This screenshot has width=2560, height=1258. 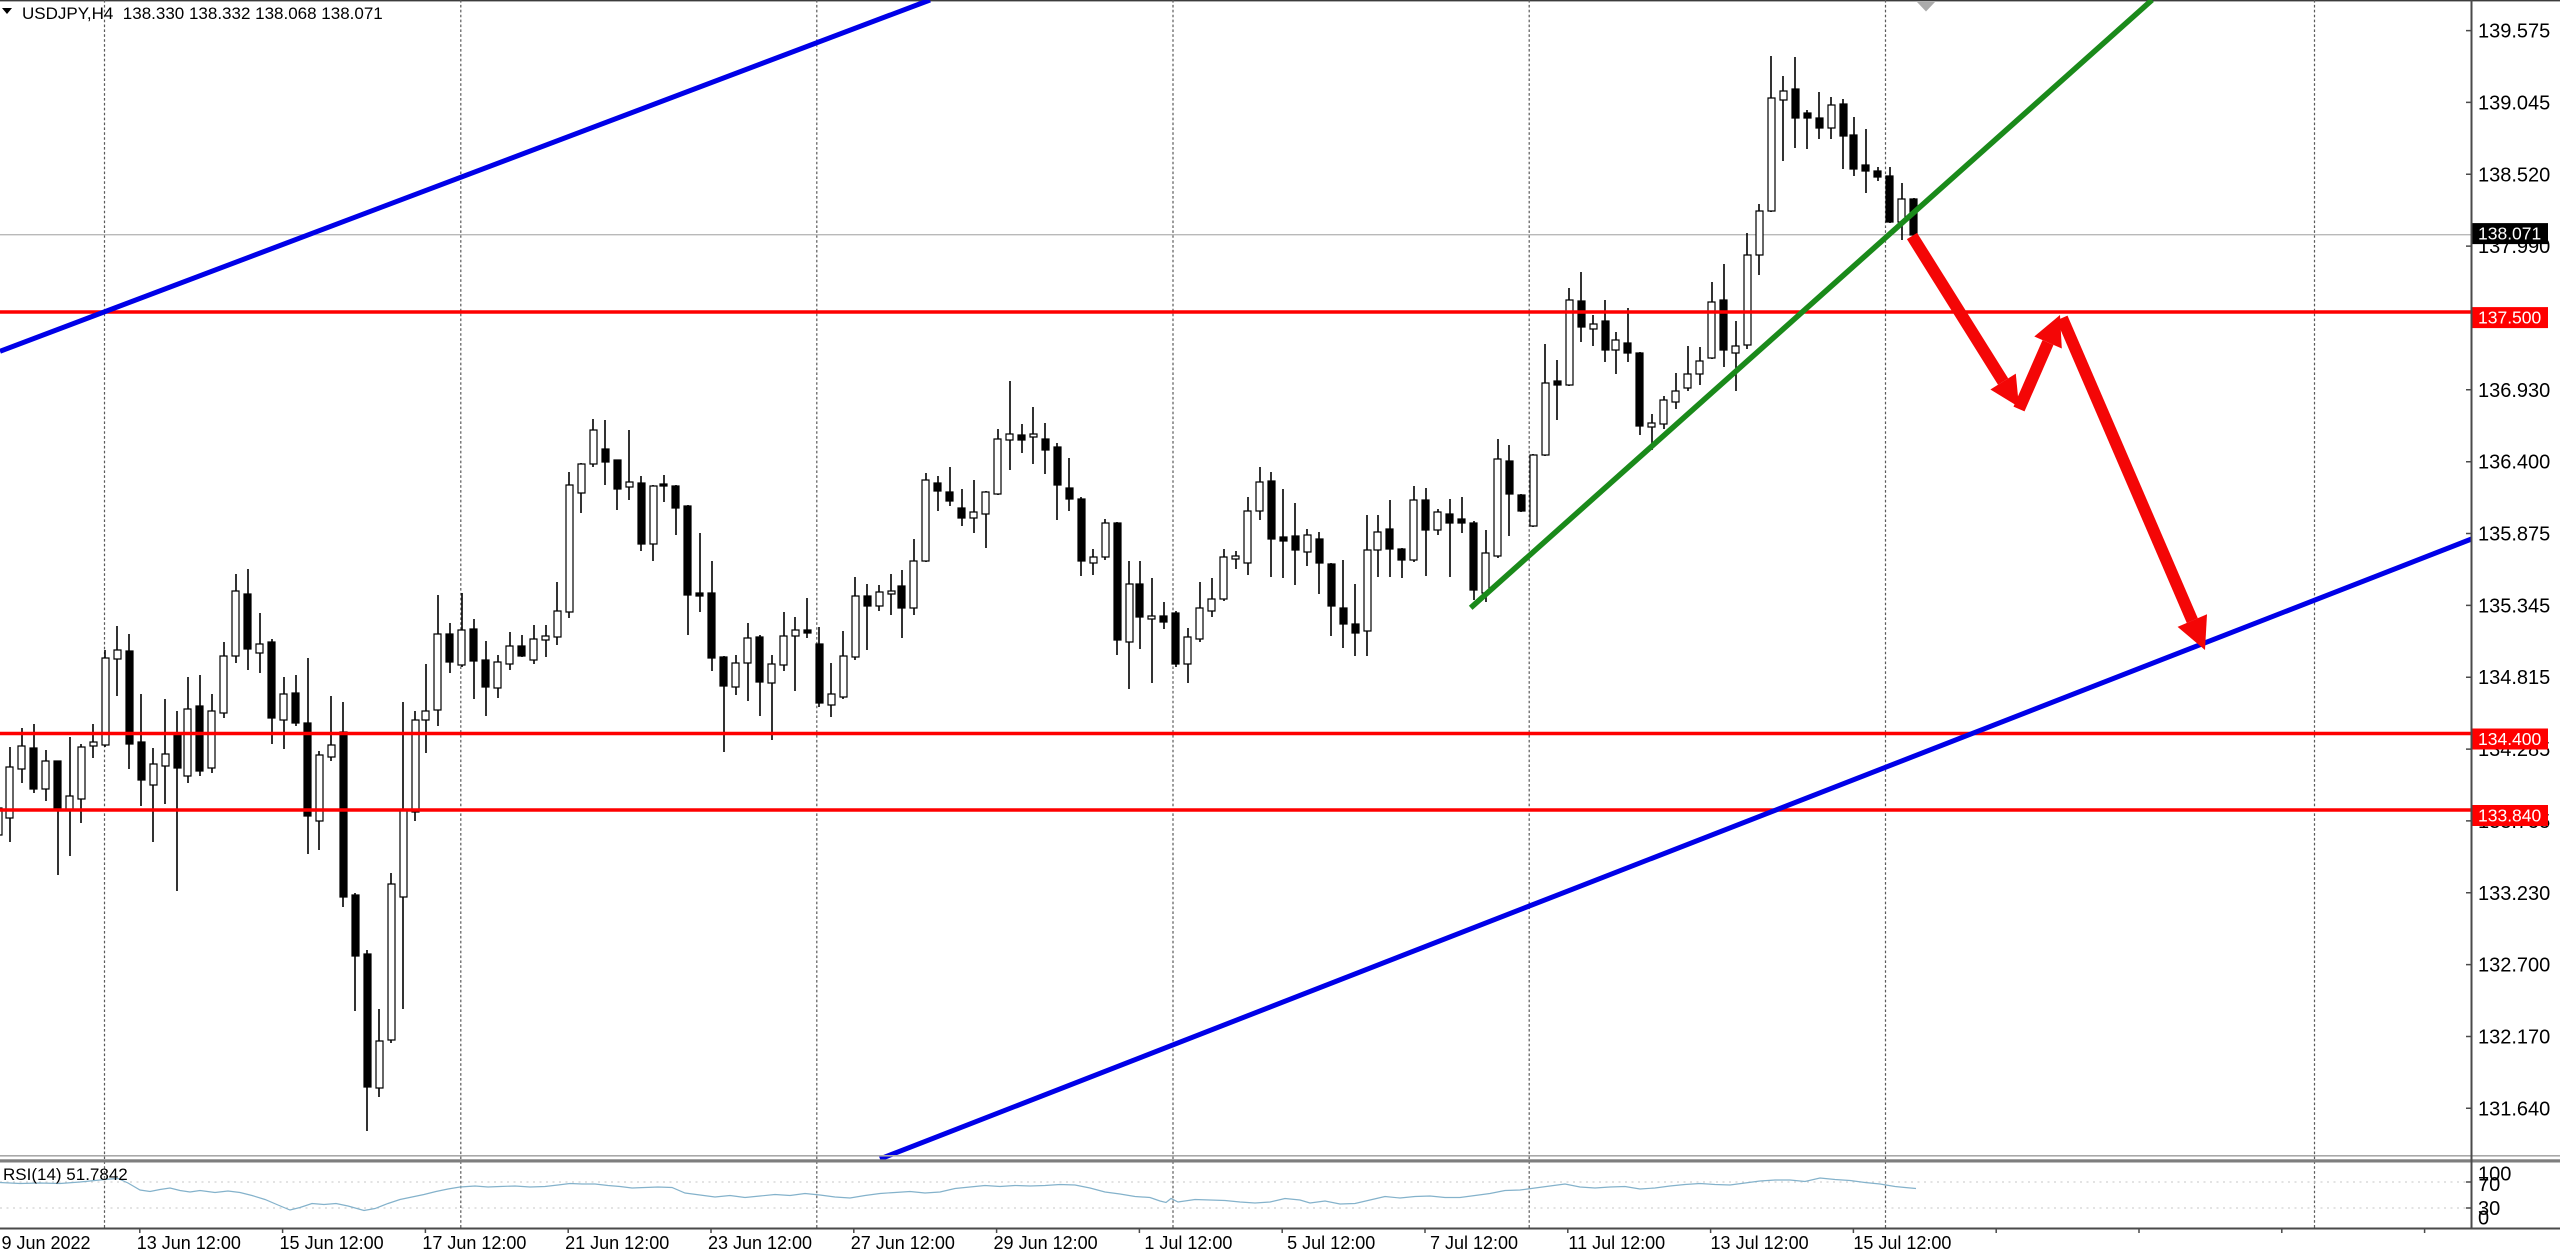 What do you see at coordinates (2510, 318) in the screenshot?
I see `svg-text: 137.500` at bounding box center [2510, 318].